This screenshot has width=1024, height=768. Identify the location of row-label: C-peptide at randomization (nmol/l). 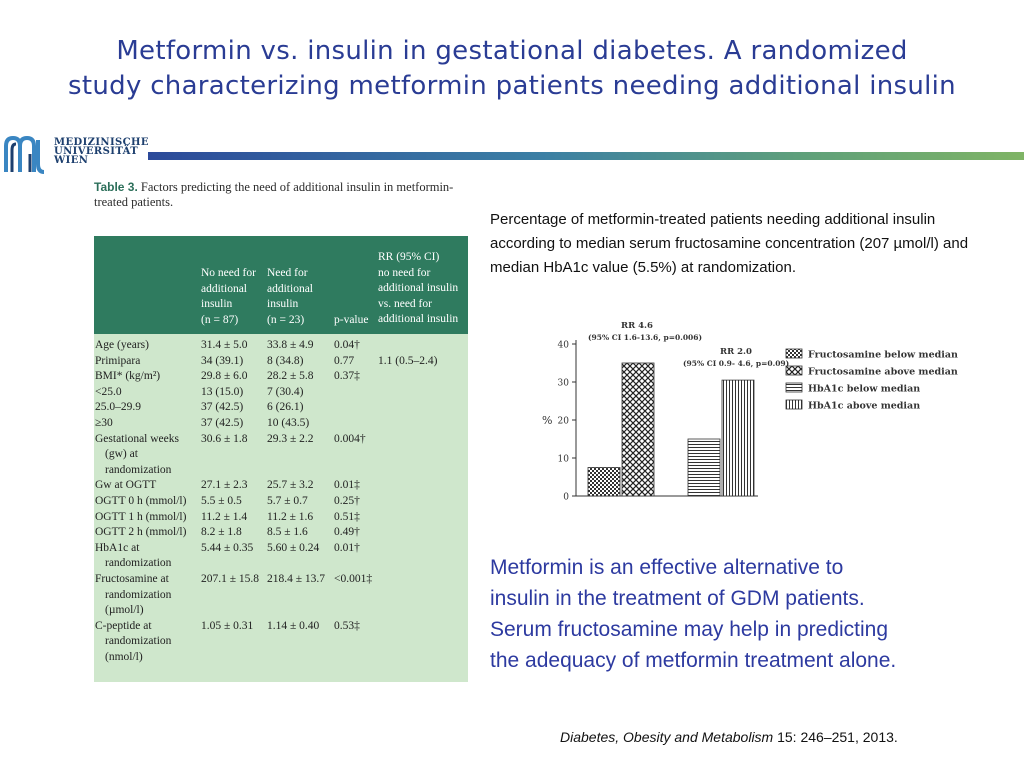
(133, 642).